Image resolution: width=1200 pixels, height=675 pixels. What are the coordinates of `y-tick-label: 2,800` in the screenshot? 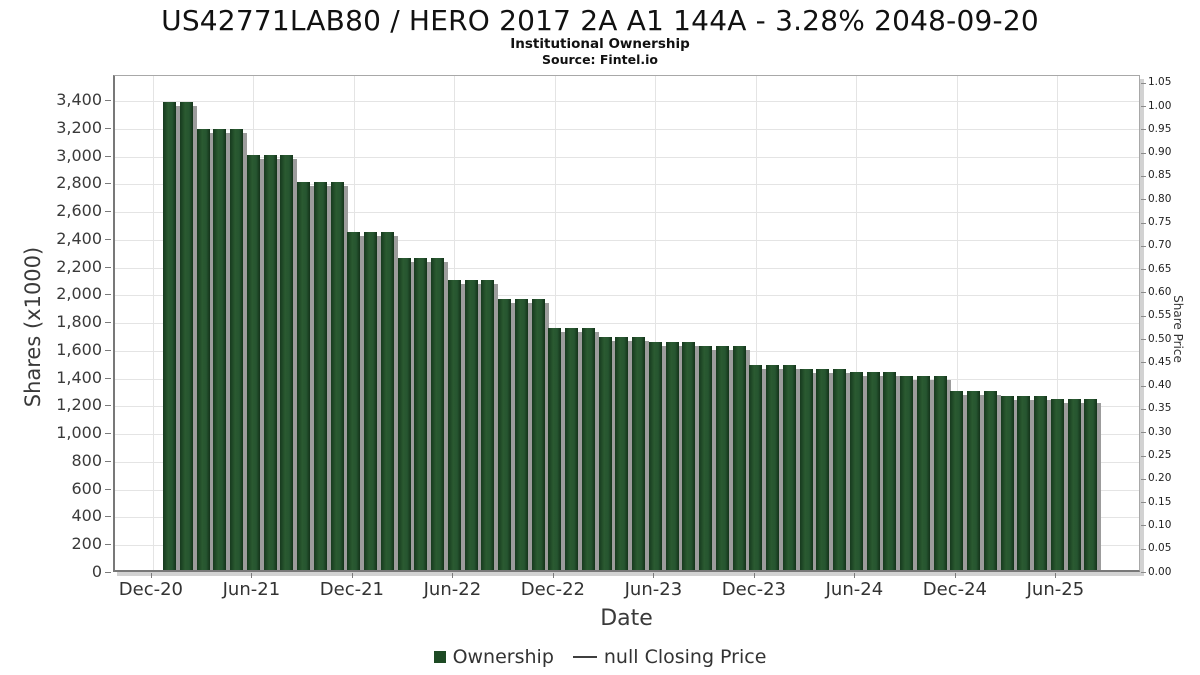 It's located at (79, 183).